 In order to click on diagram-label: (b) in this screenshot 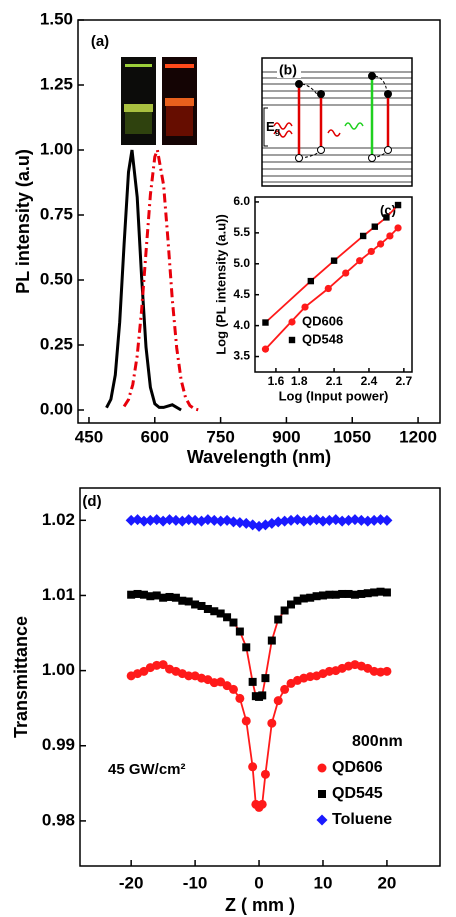, I will do `click(288, 70)`.